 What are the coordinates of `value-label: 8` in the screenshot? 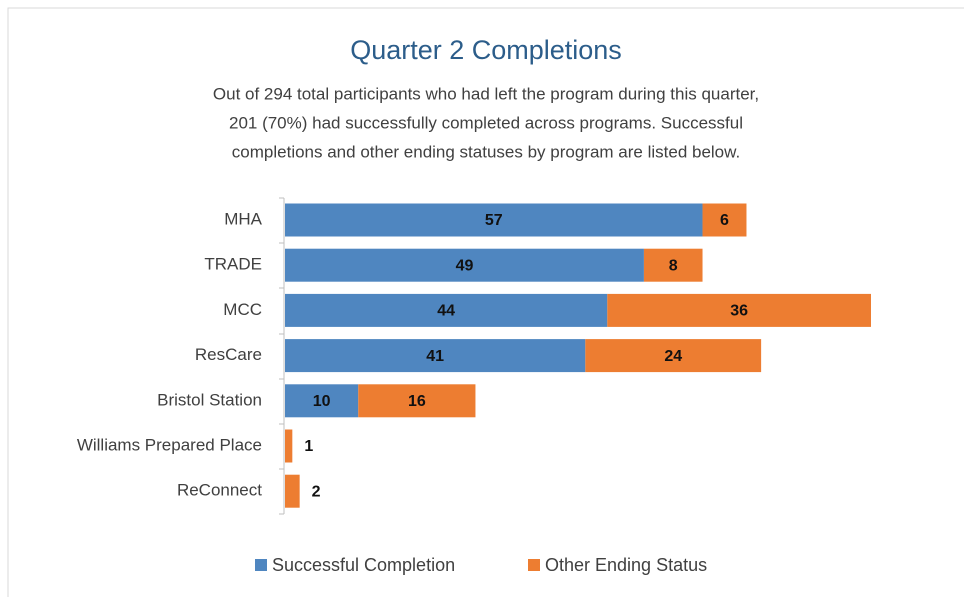 It's located at (673, 265).